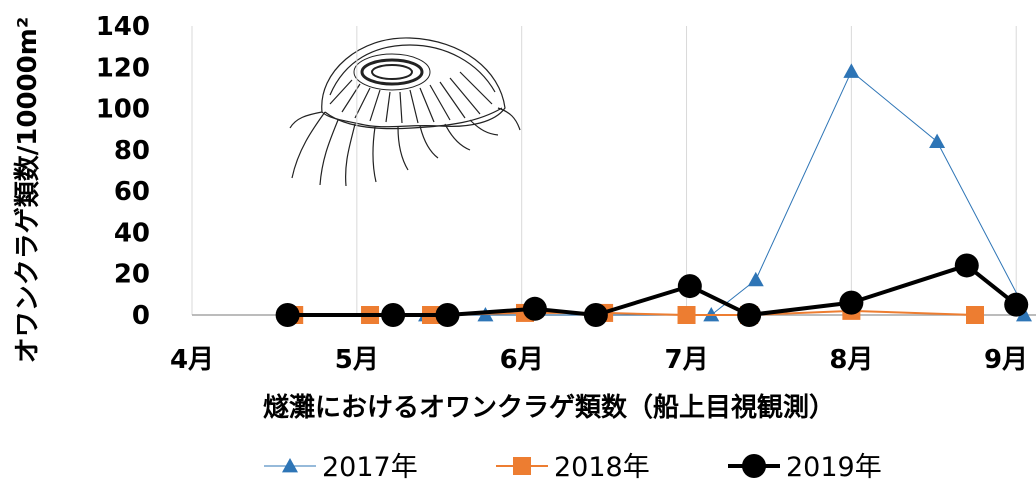 Image resolution: width=1036 pixels, height=485 pixels. Describe the element at coordinates (357, 360) in the screenshot. I see `x-tick-label-1: 5月` at that location.